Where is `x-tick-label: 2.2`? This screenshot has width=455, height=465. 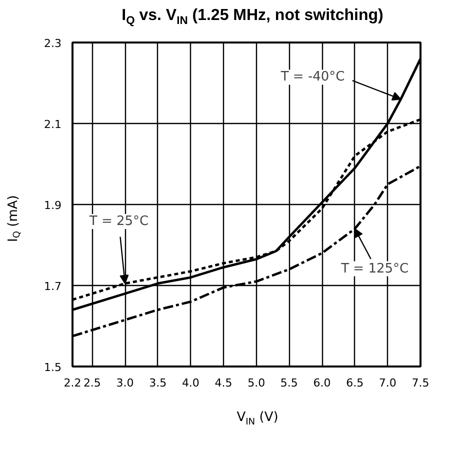
x-tick-label: 2.2 is located at coordinates (73, 383).